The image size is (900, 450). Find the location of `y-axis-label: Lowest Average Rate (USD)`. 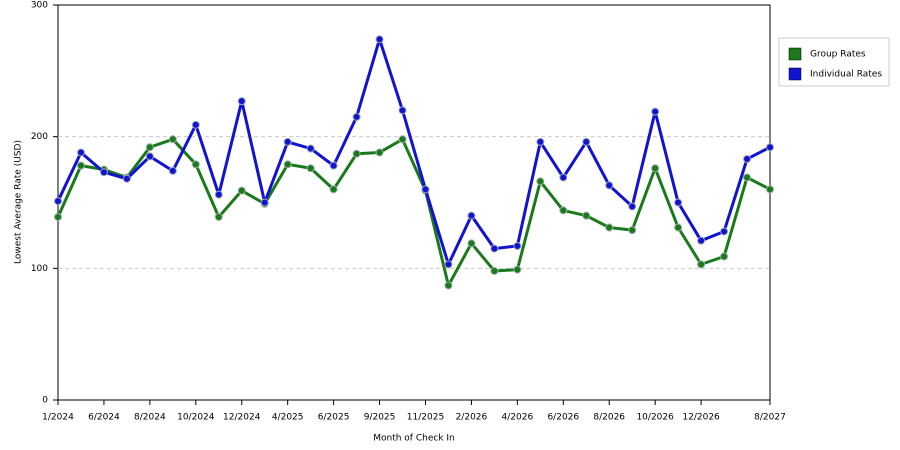

y-axis-label: Lowest Average Rate (USD) is located at coordinates (19, 202).